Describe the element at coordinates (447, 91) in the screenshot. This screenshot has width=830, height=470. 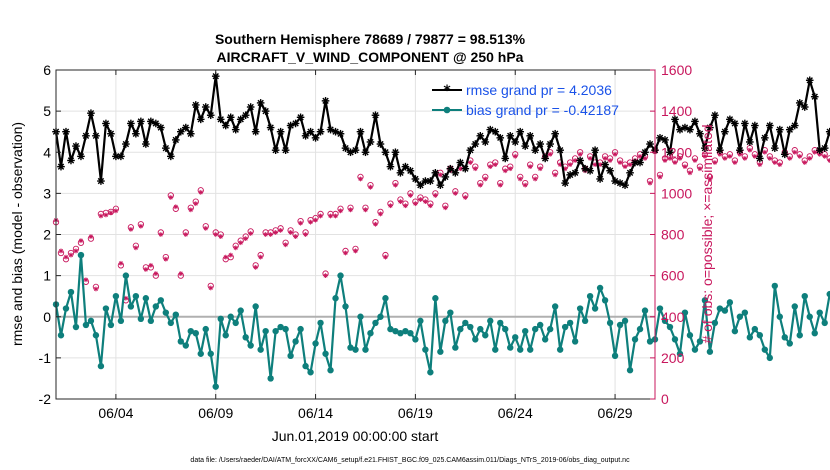
I see `legend-rmse-marker: *` at that location.